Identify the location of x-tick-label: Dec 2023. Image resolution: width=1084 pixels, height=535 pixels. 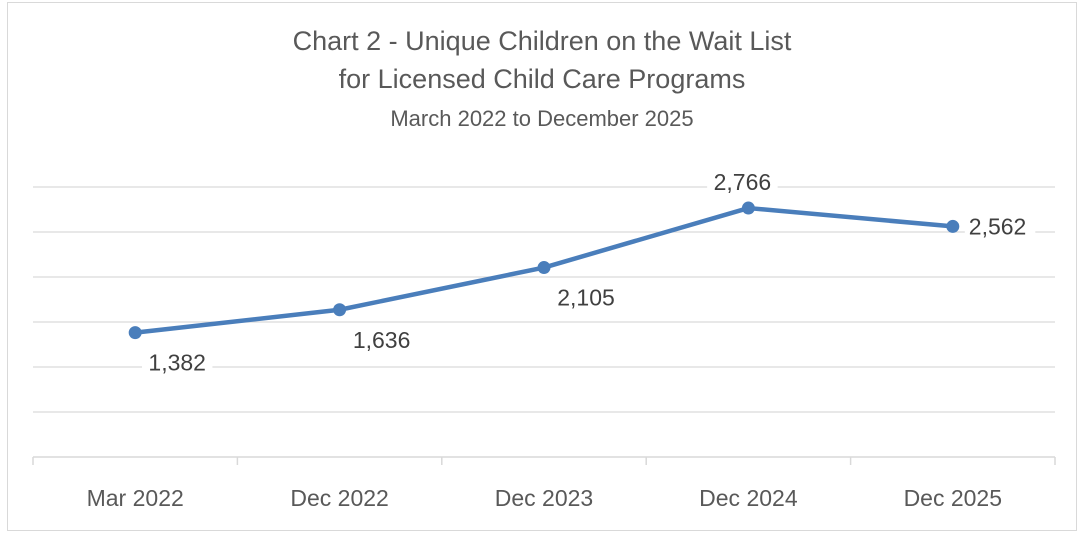
(544, 498).